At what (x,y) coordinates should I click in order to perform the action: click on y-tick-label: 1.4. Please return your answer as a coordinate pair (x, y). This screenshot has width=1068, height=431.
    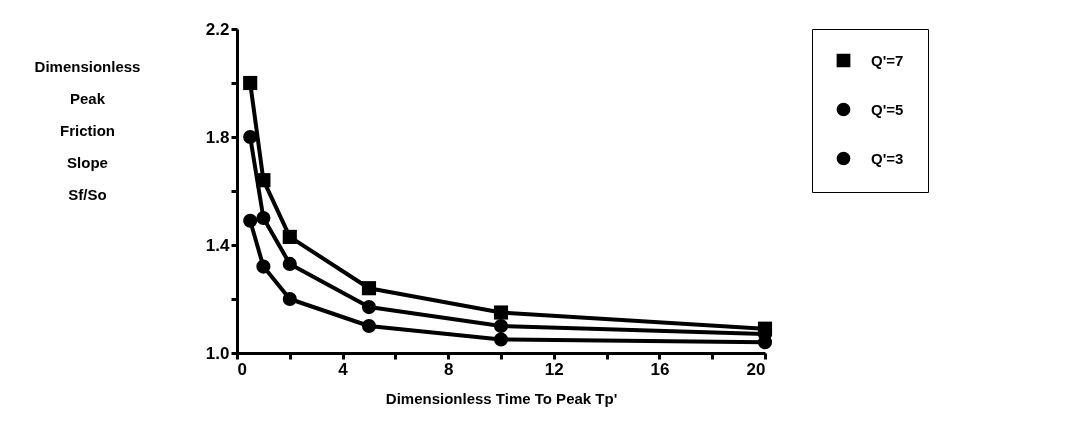
    Looking at the image, I should click on (218, 245).